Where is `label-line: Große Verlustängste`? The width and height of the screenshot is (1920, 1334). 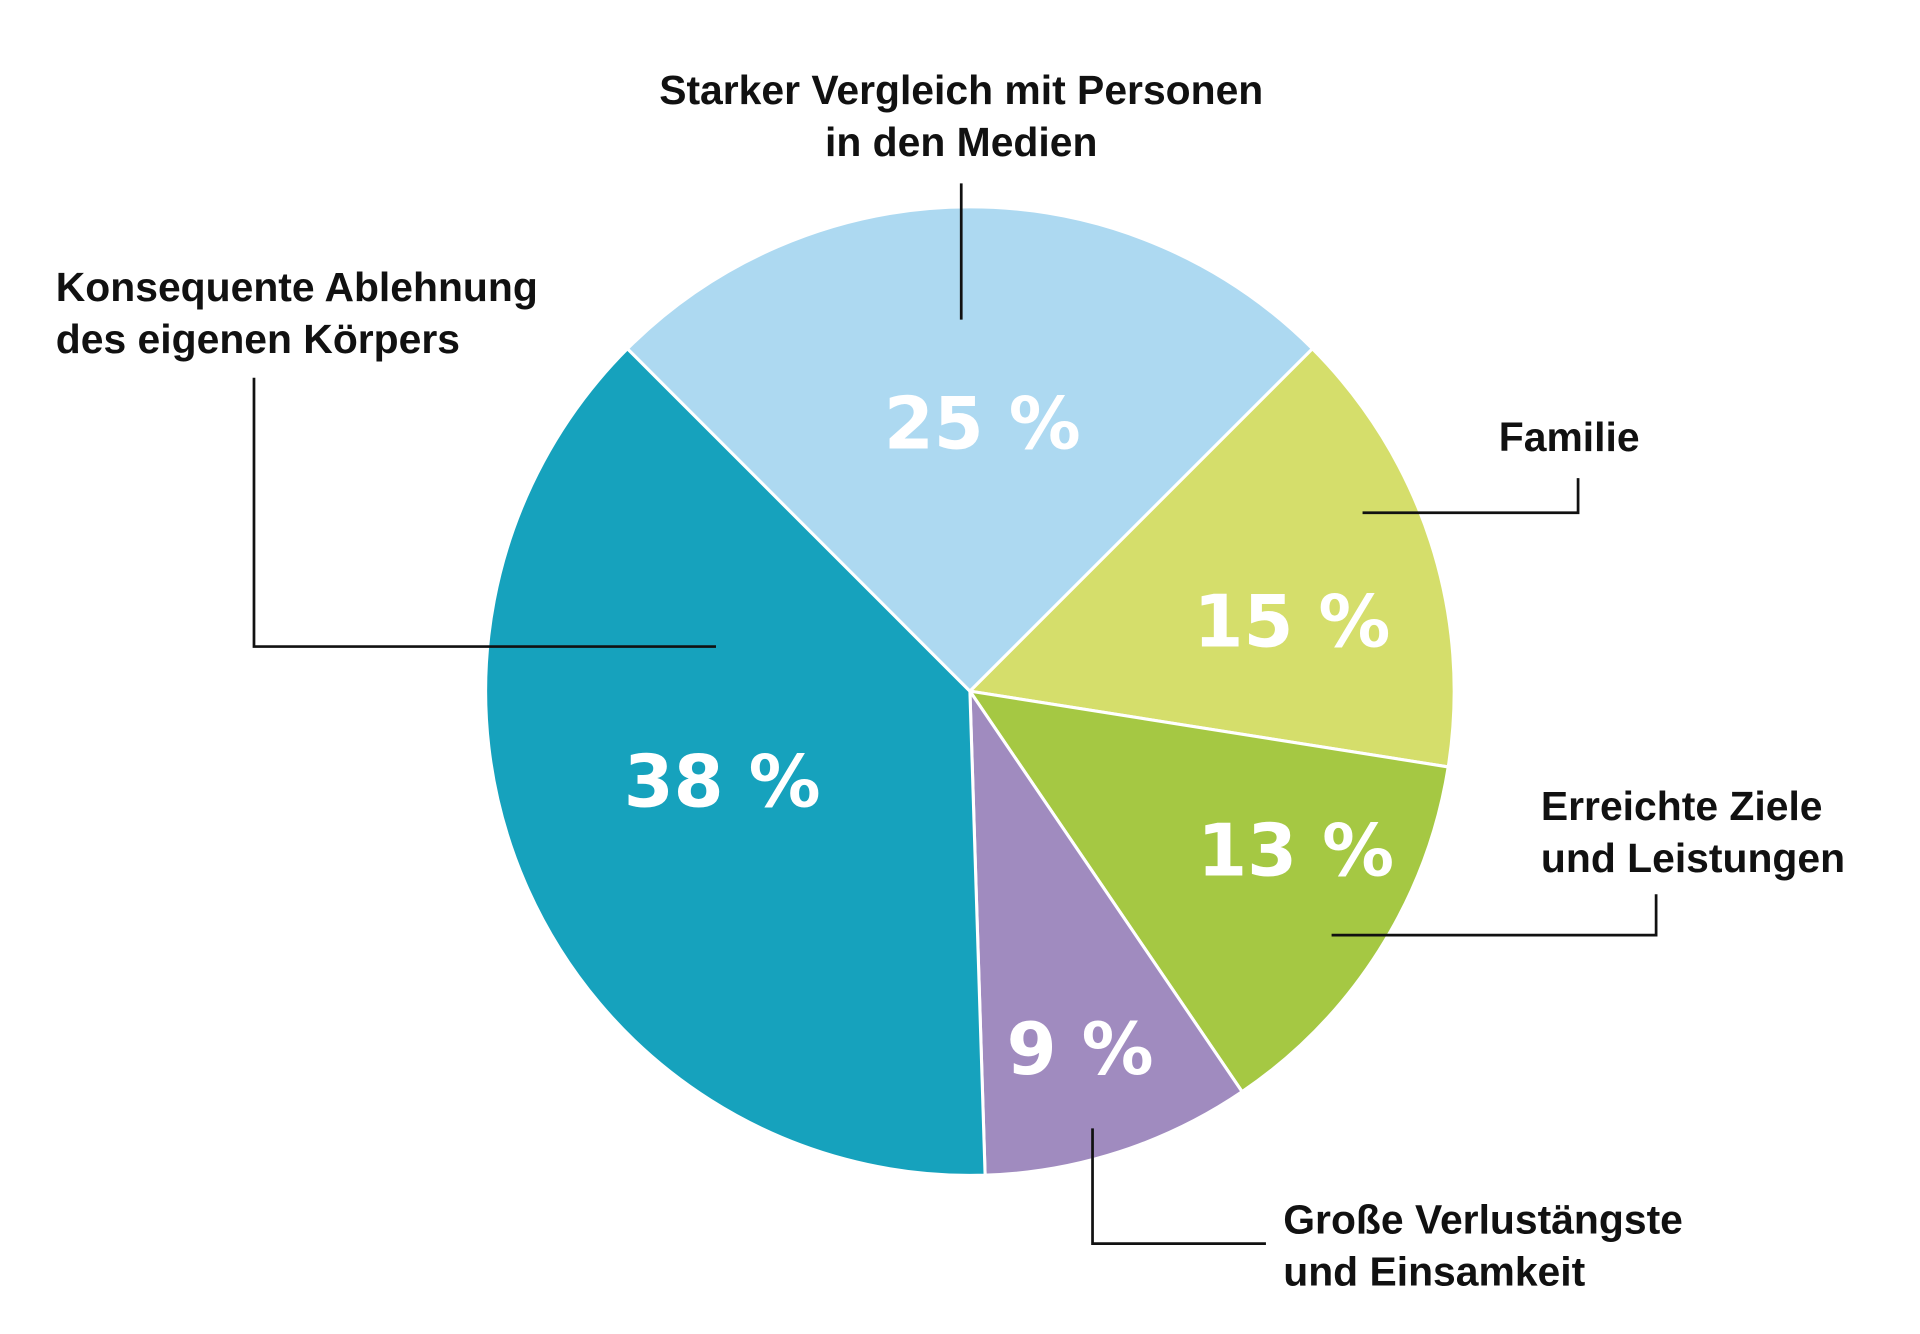 label-line: Große Verlustängste is located at coordinates (1483, 1220).